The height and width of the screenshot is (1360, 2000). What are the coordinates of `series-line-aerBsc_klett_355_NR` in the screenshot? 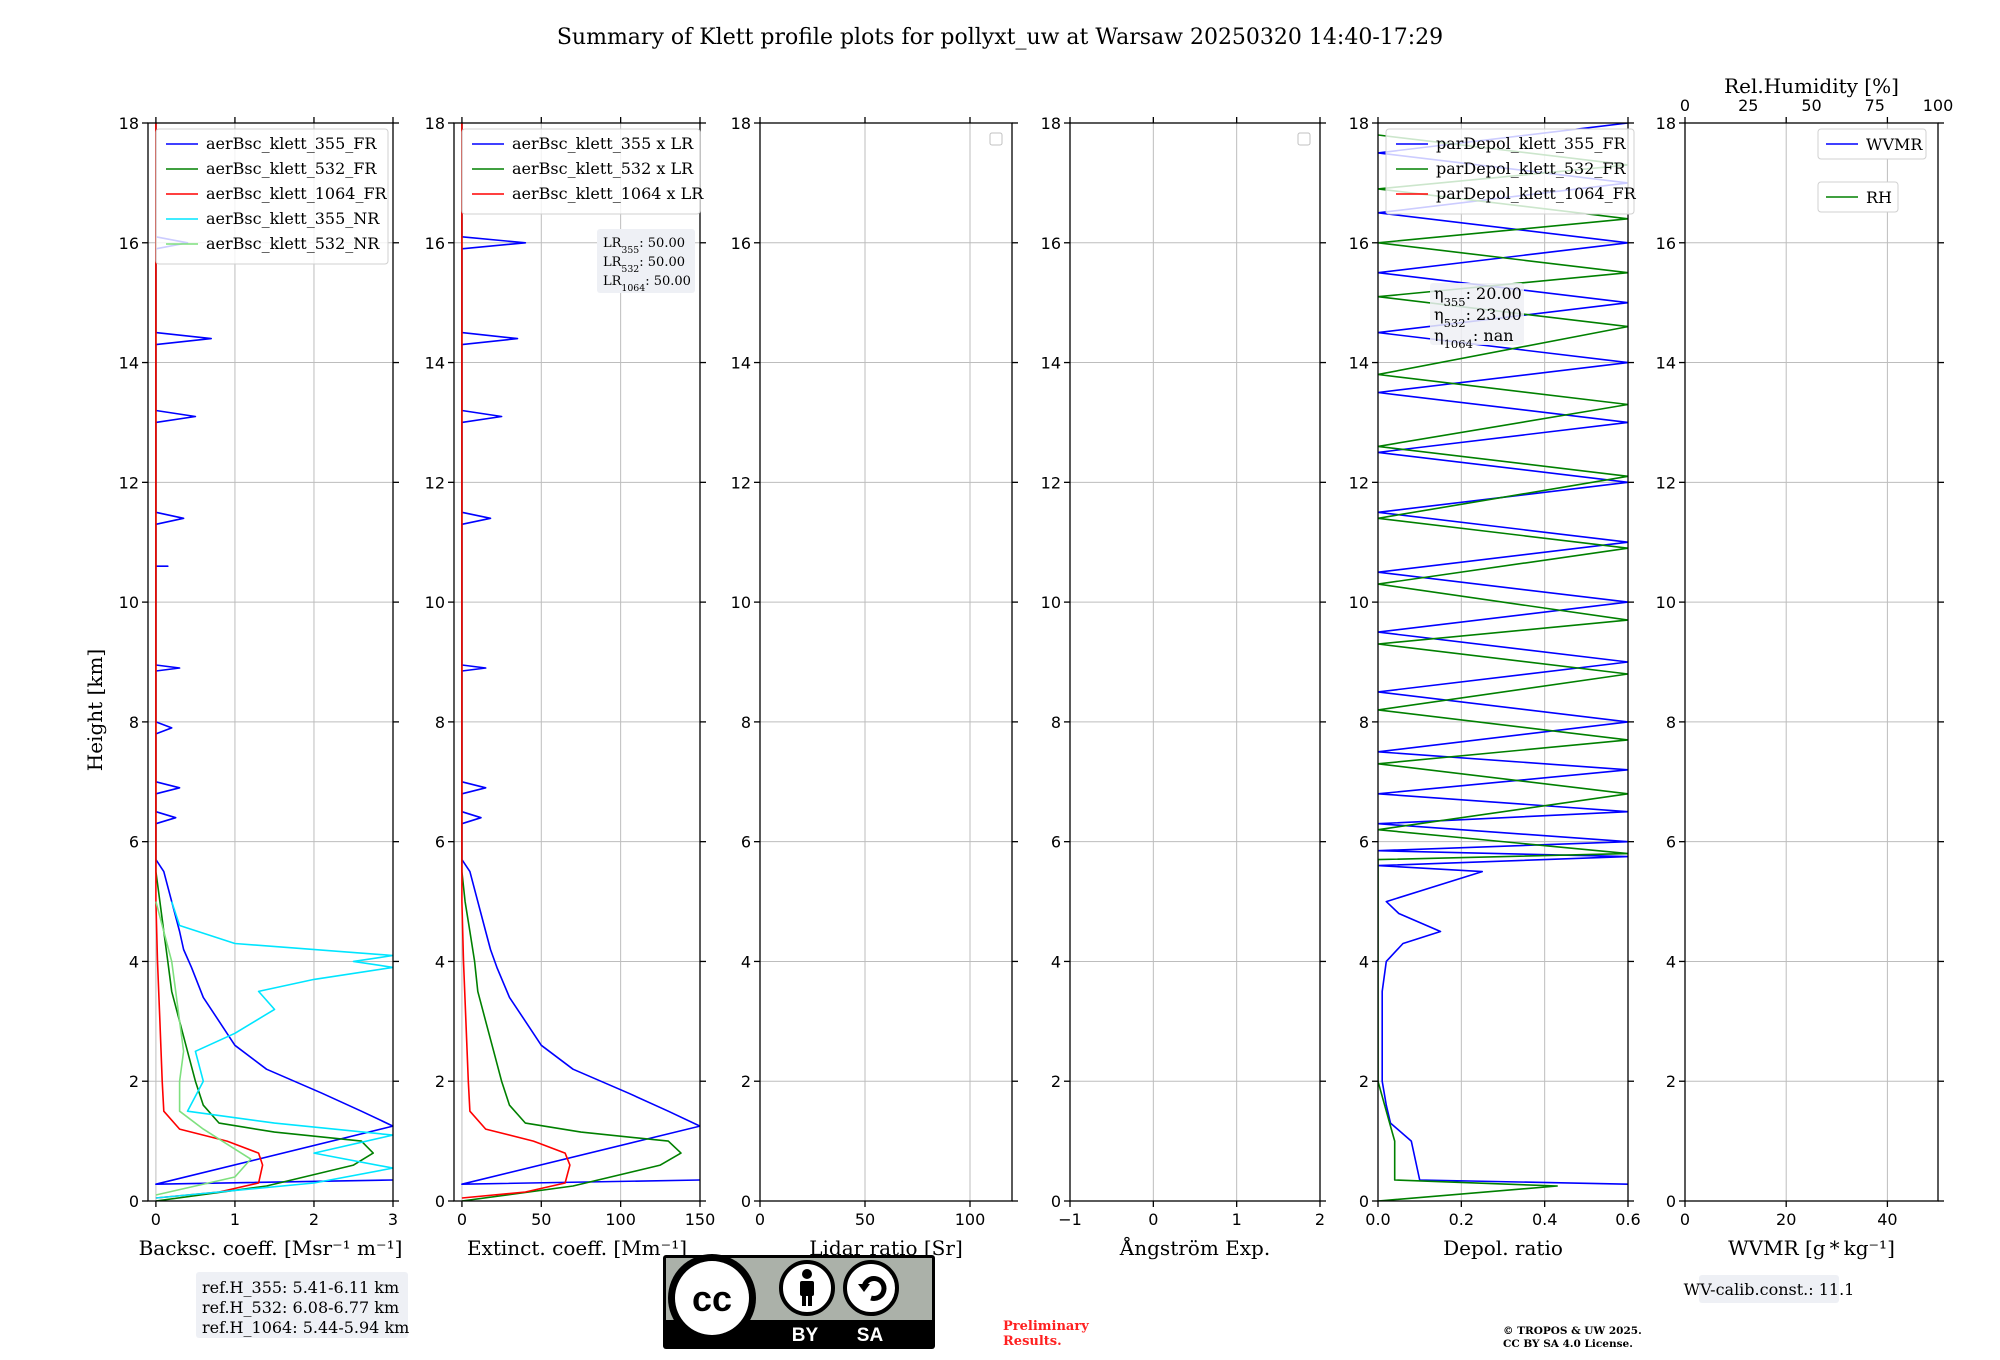 It's located at (274, 1050).